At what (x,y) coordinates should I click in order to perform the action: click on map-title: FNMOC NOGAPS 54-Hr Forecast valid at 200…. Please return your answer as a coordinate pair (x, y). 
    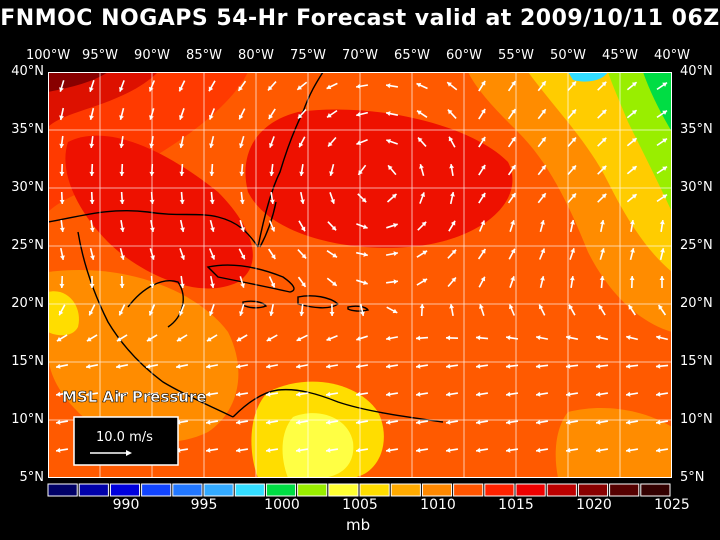
    Looking at the image, I should click on (360, 18).